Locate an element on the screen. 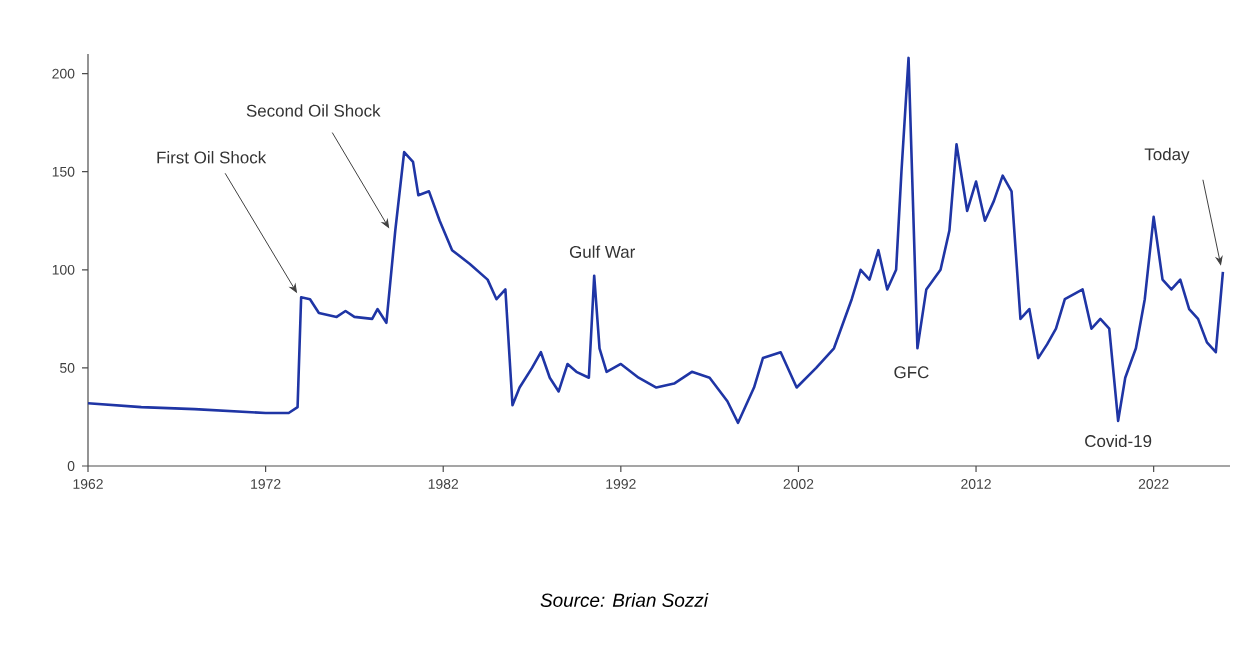 The width and height of the screenshot is (1248, 648). annotation: Today is located at coordinates (1167, 155).